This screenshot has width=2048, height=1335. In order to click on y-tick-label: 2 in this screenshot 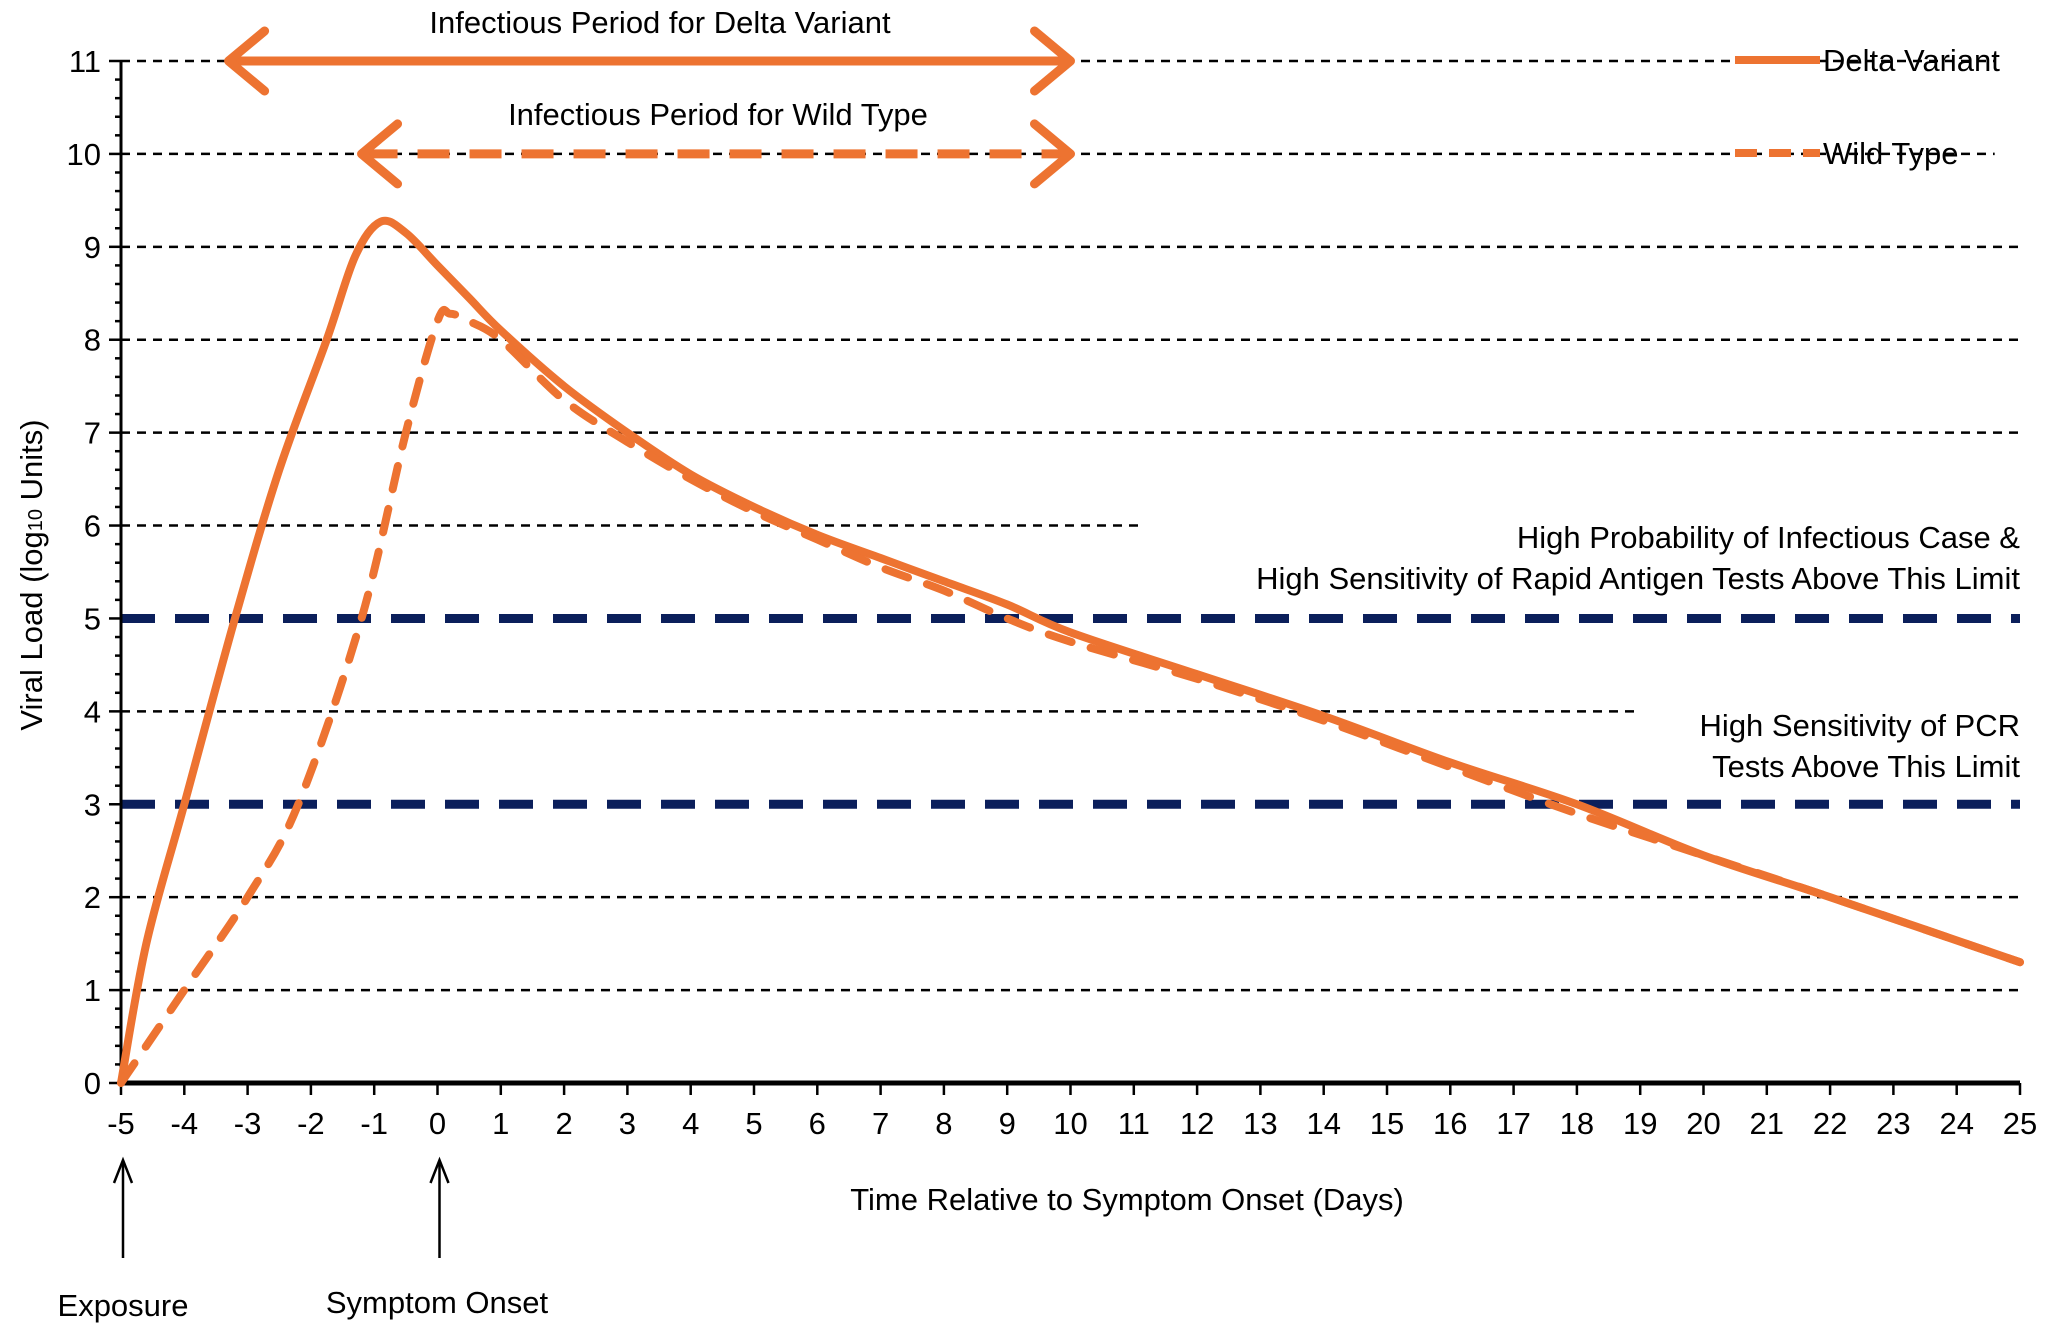, I will do `click(92, 897)`.